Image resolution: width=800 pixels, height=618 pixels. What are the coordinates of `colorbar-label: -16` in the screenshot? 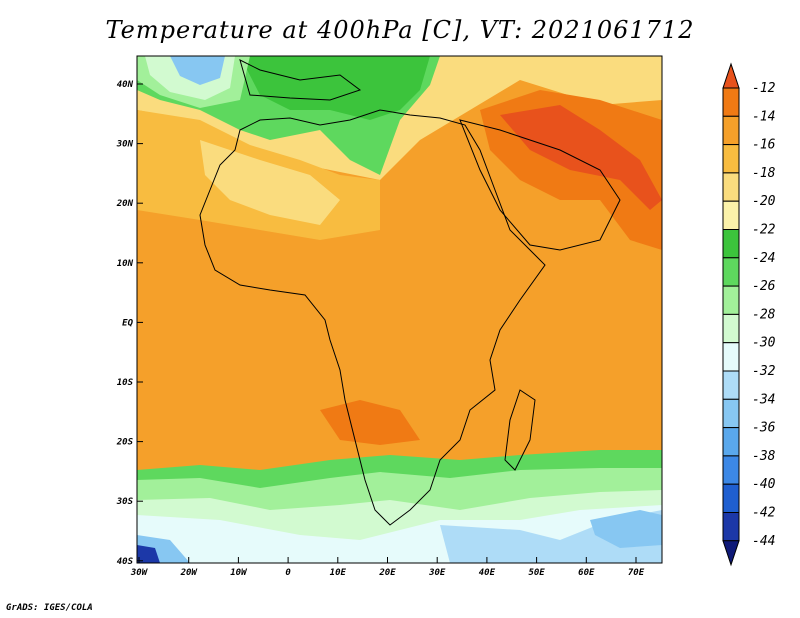 It's located at (764, 145).